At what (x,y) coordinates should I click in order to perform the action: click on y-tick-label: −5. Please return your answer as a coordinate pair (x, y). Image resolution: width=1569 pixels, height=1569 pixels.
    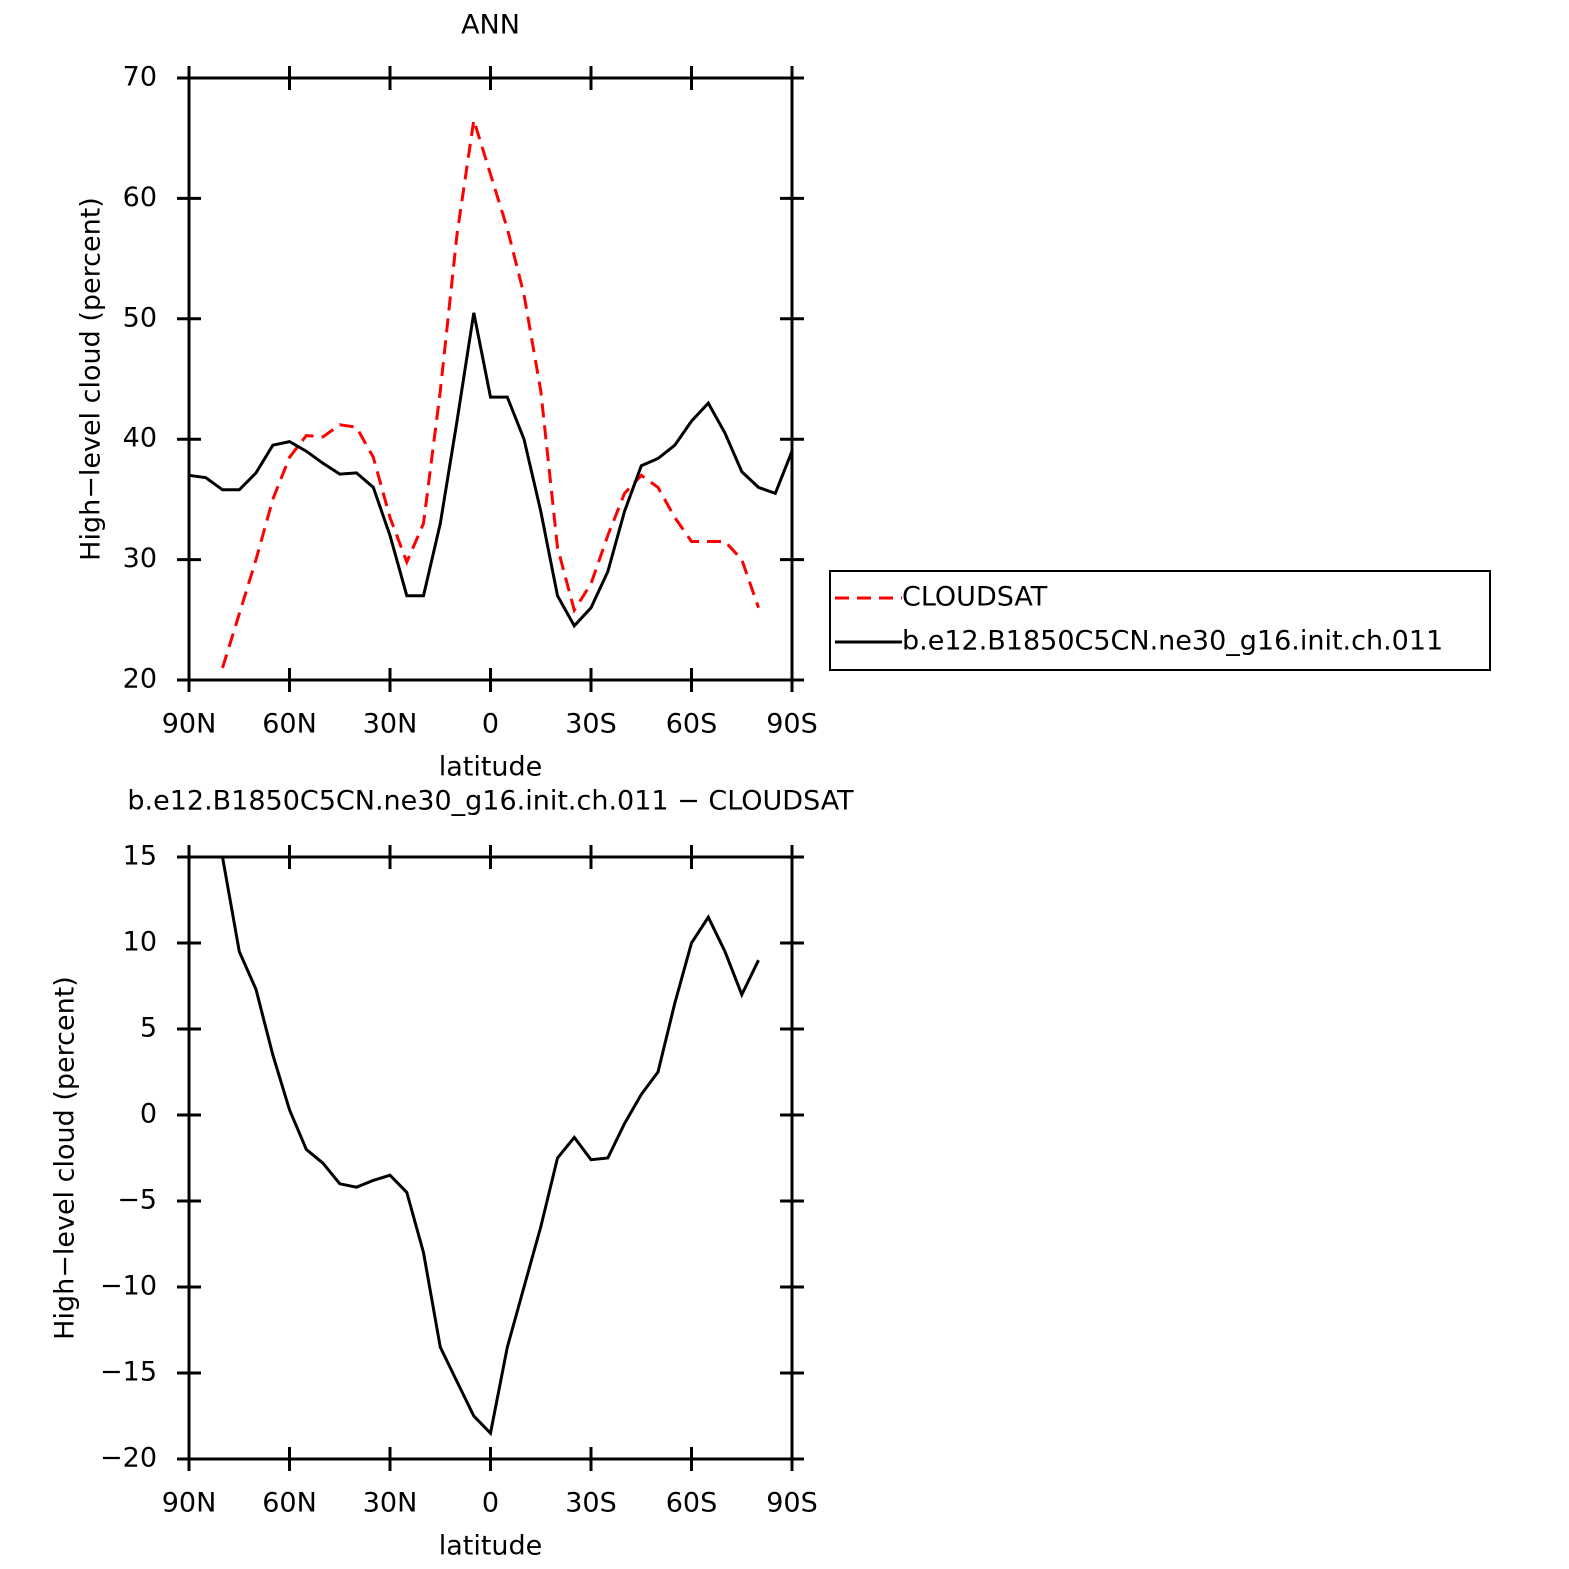
    Looking at the image, I should click on (137, 1200).